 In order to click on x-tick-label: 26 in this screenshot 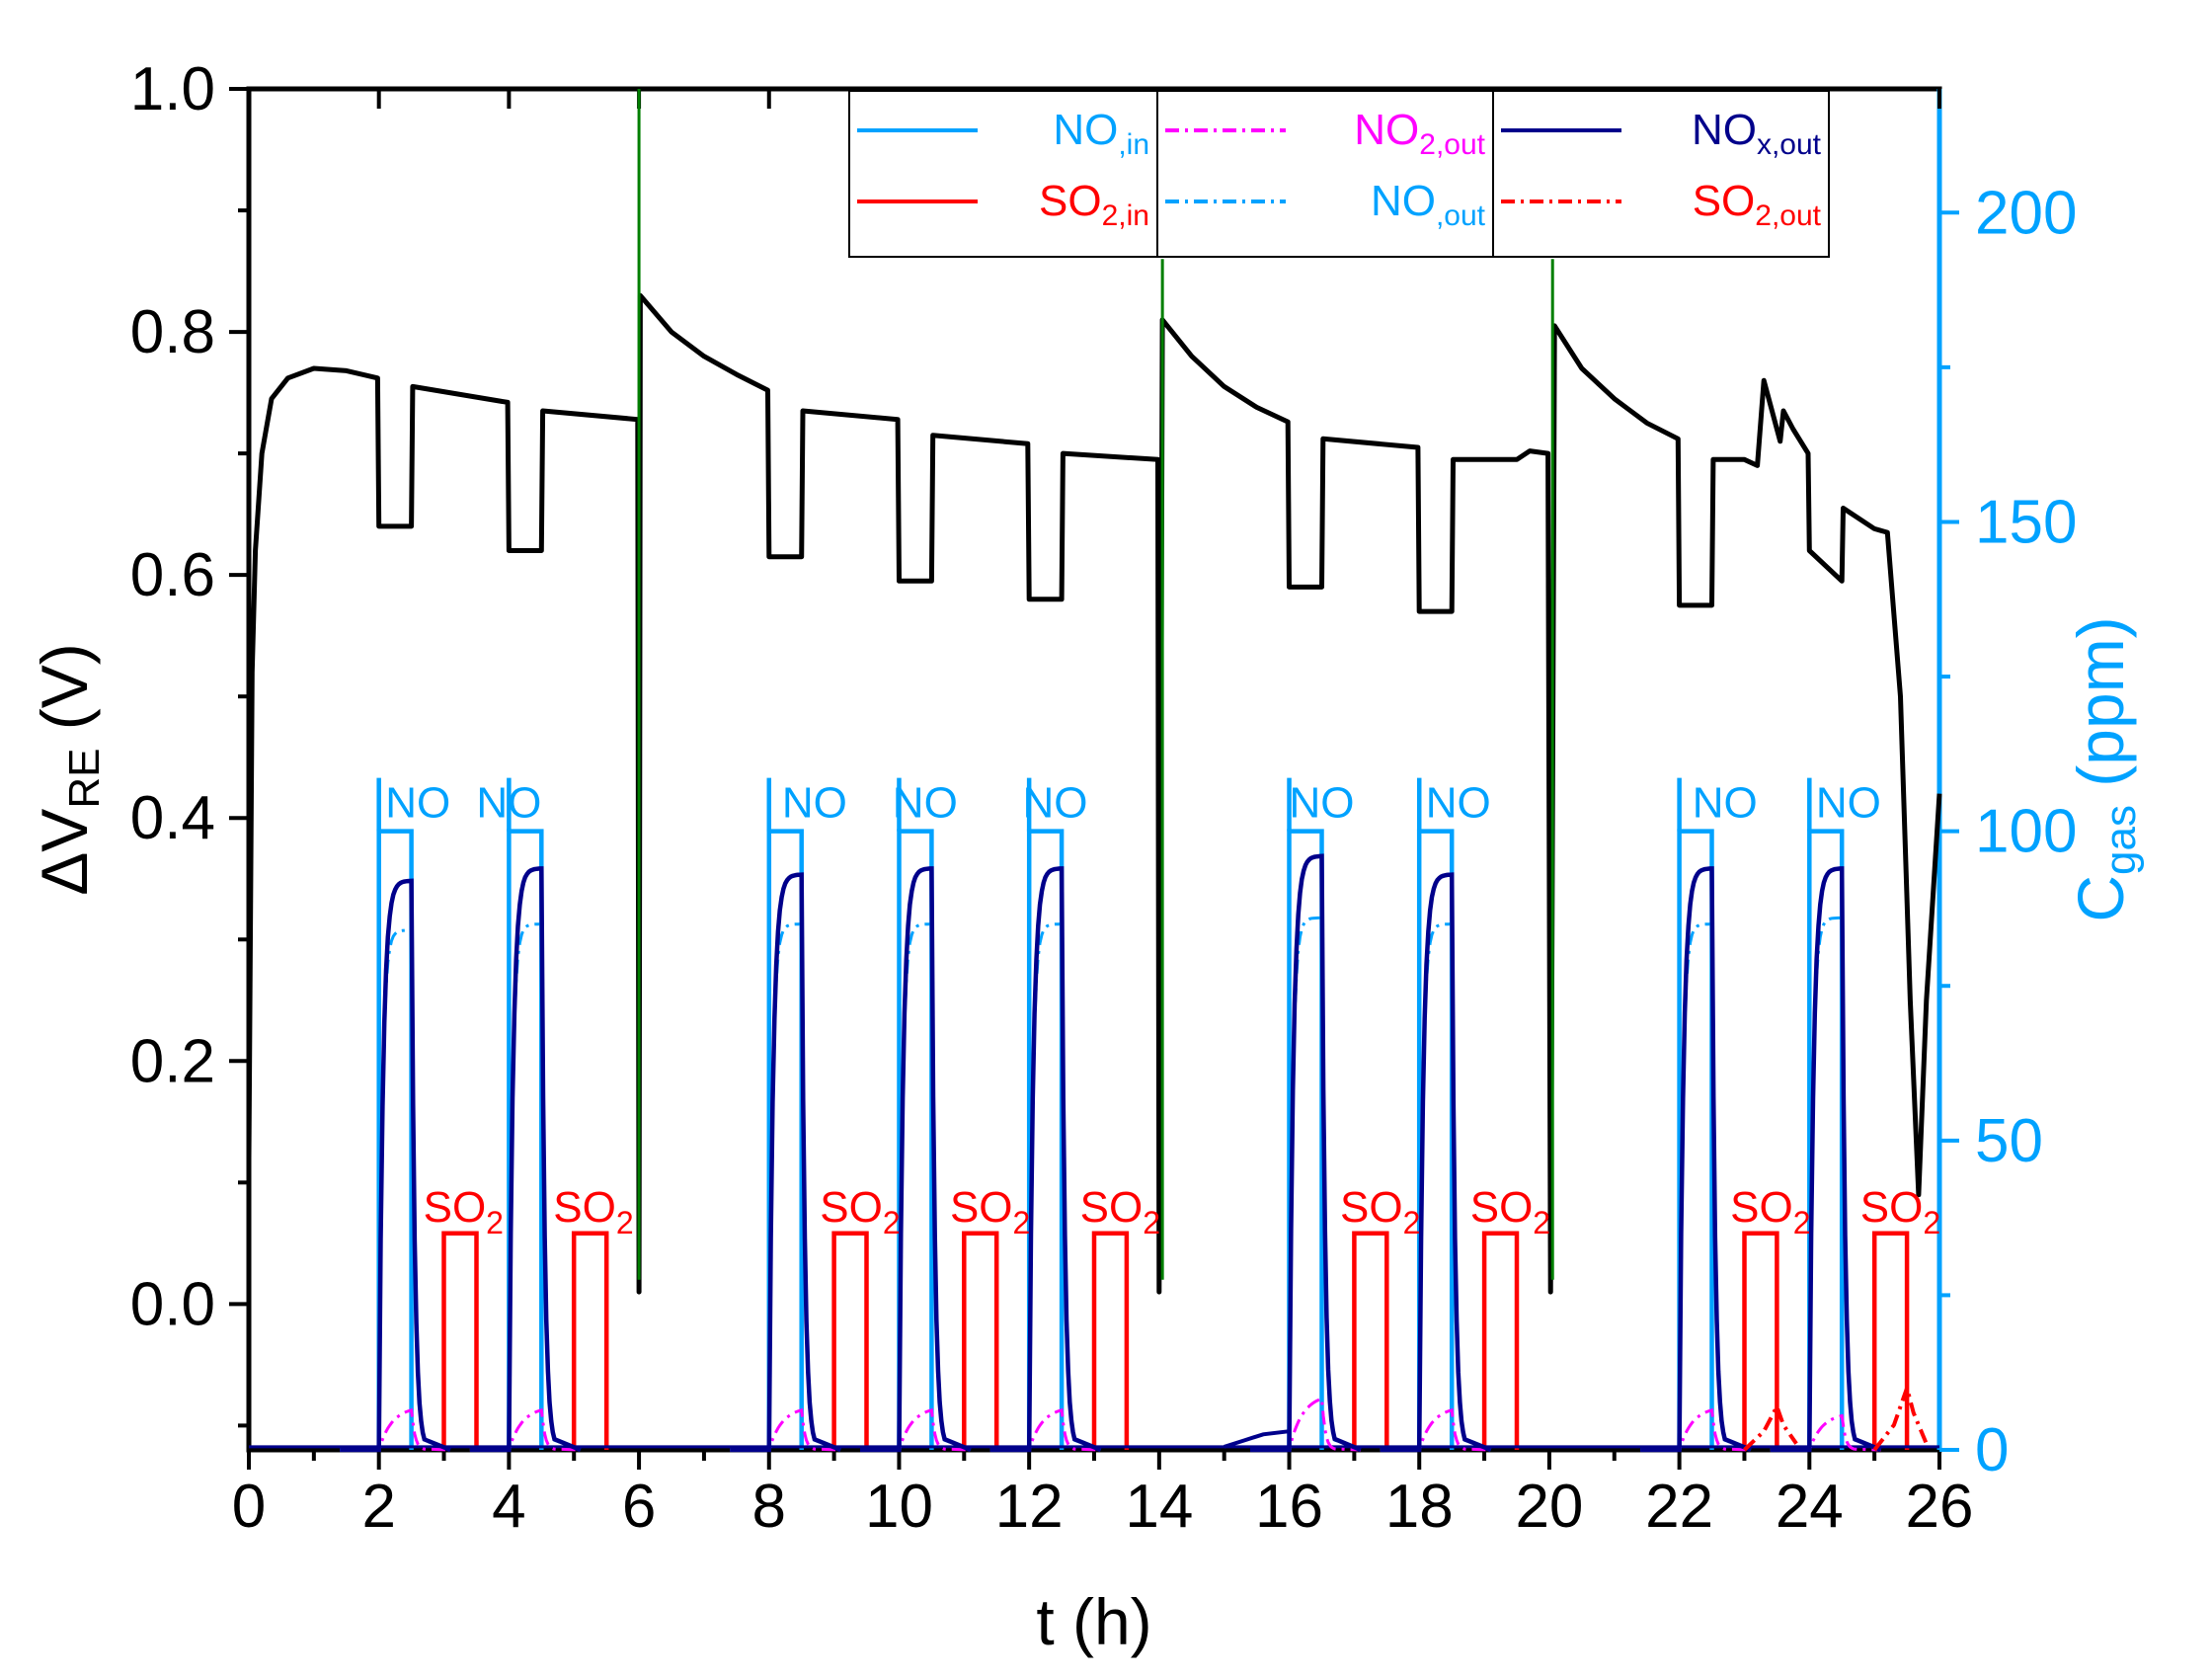, I will do `click(1940, 1507)`.